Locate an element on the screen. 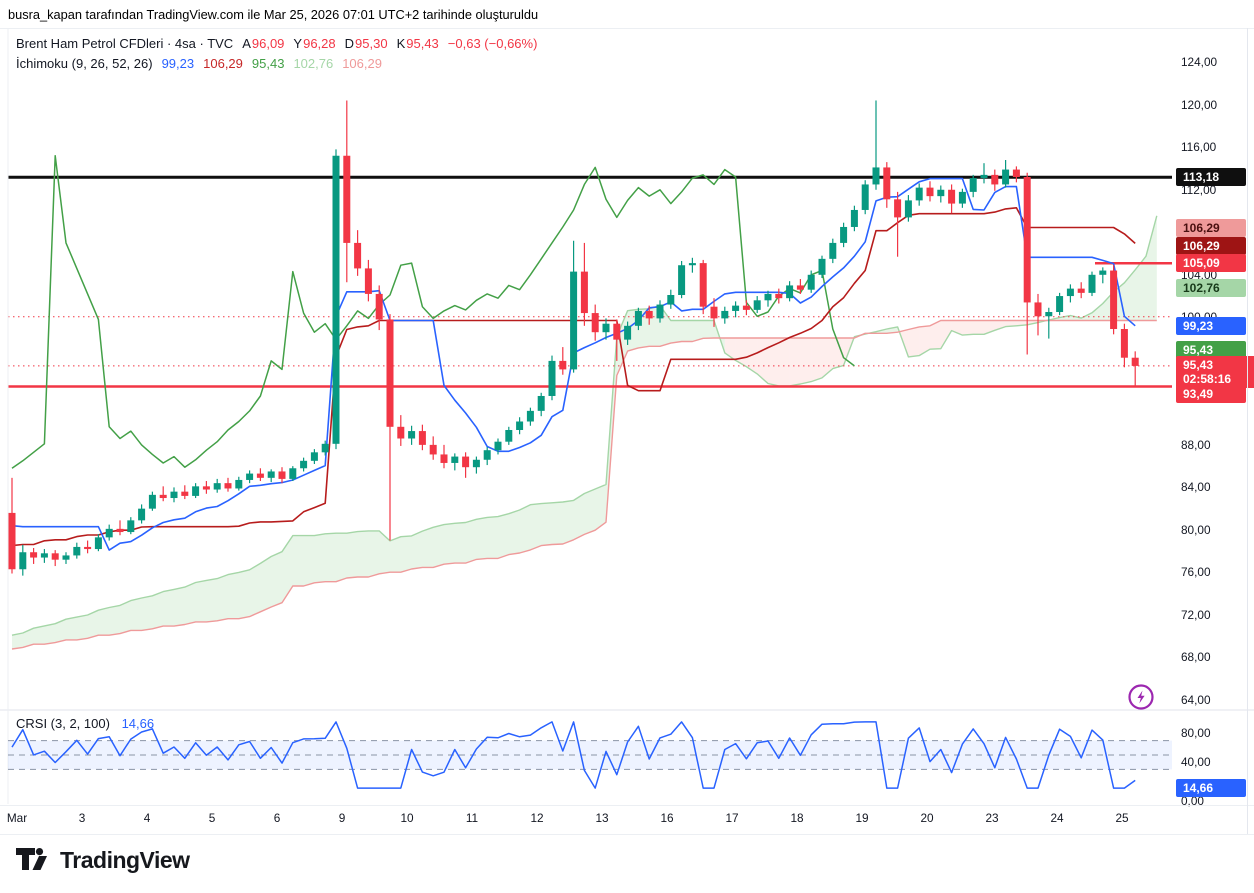 The width and height of the screenshot is (1254, 893). price-tick: 72,00 is located at coordinates (1196, 614).